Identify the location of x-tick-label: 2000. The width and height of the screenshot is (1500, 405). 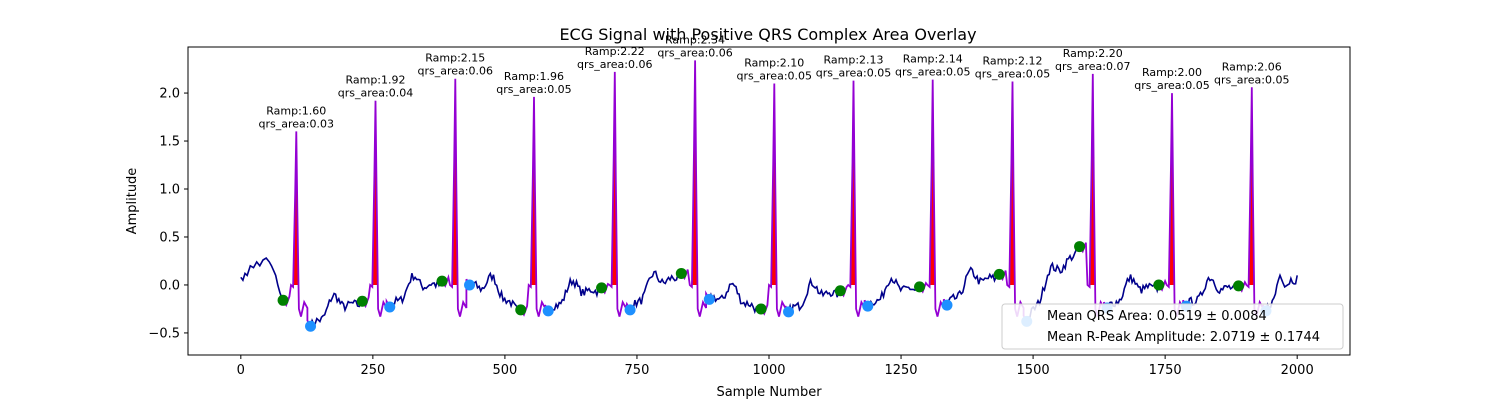
(1297, 370).